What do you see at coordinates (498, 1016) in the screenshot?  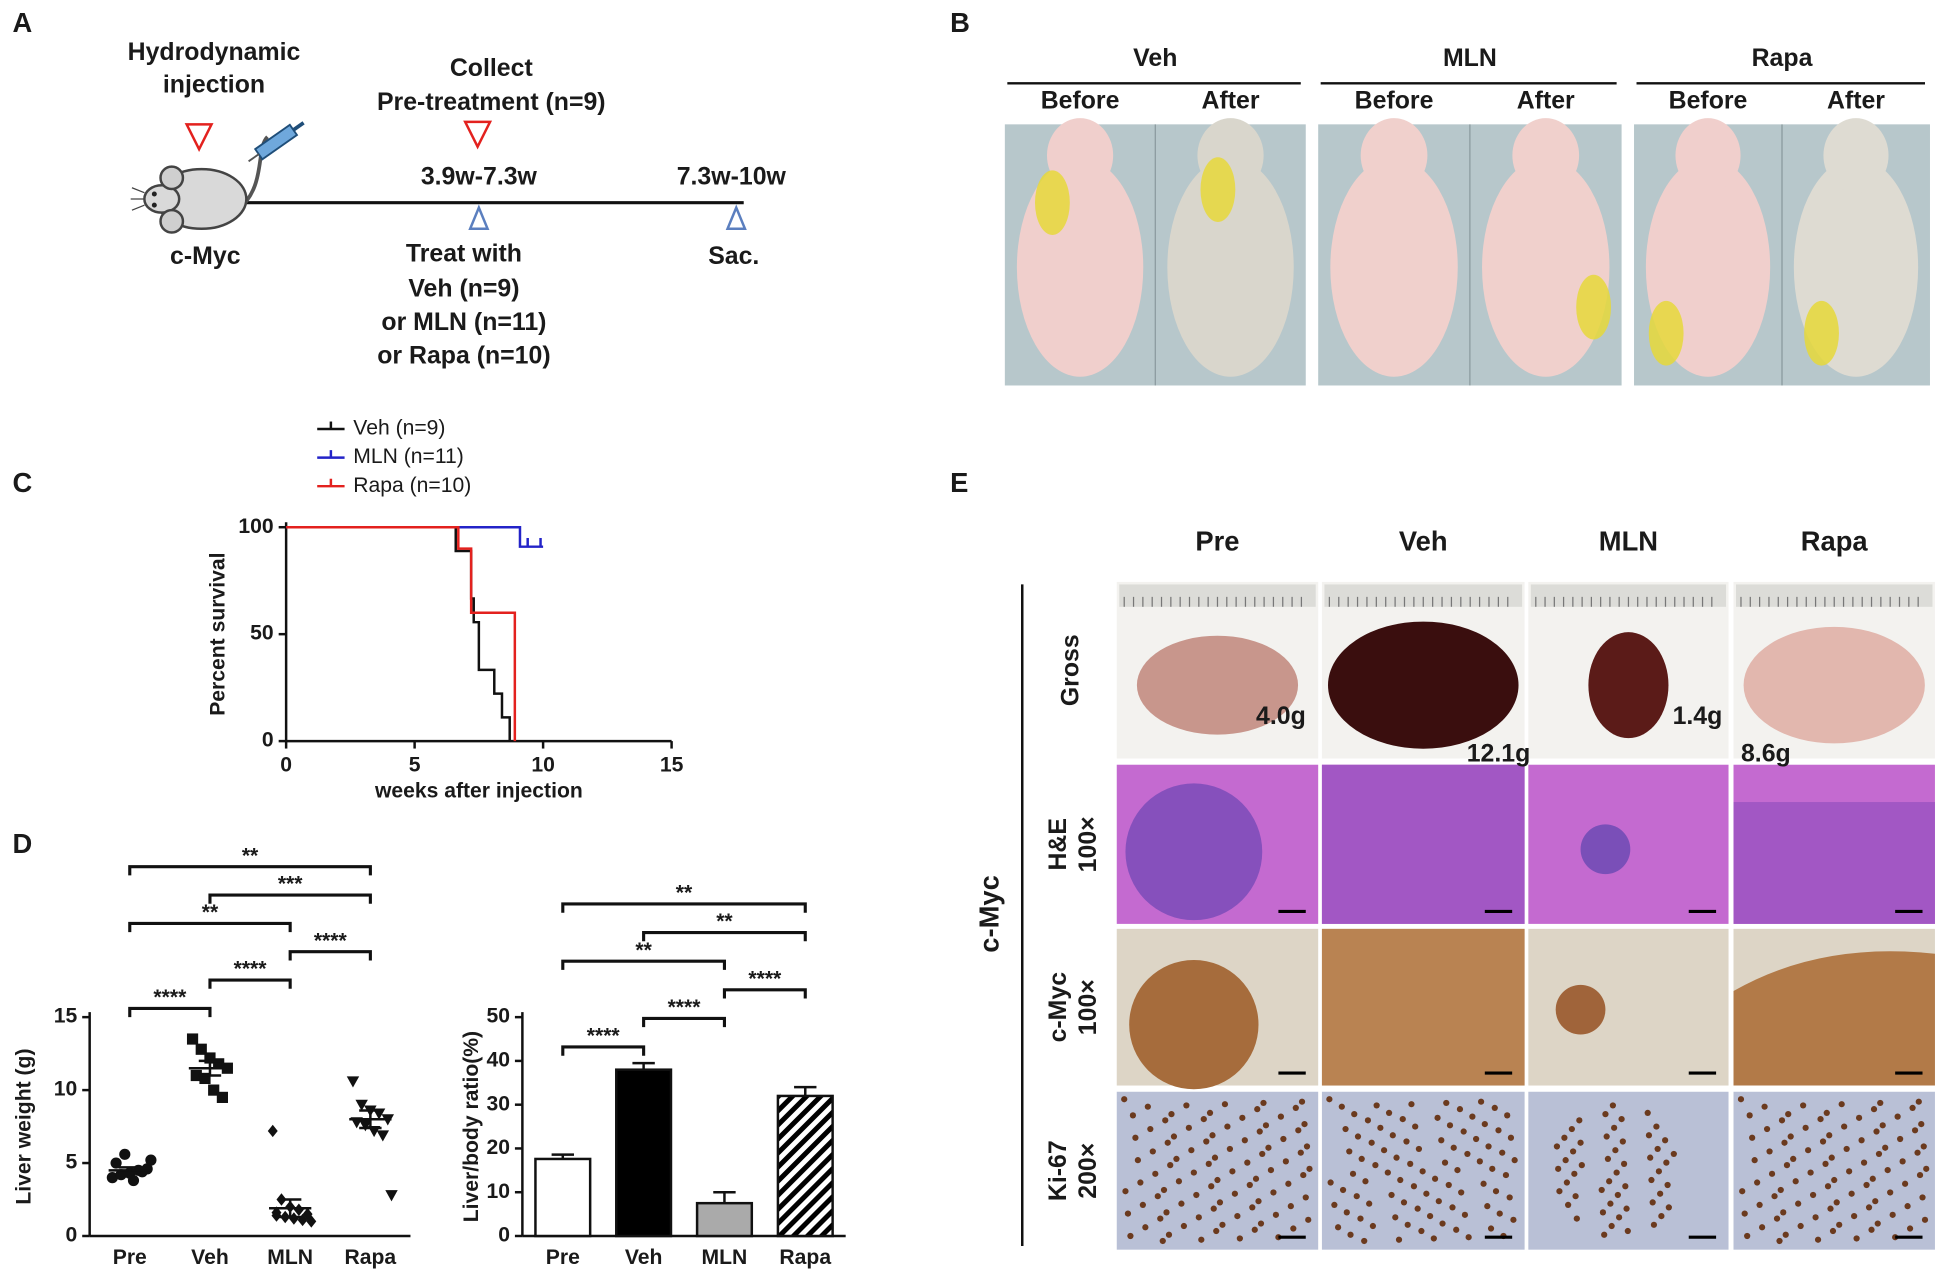 I see `y-tick-label: 50` at bounding box center [498, 1016].